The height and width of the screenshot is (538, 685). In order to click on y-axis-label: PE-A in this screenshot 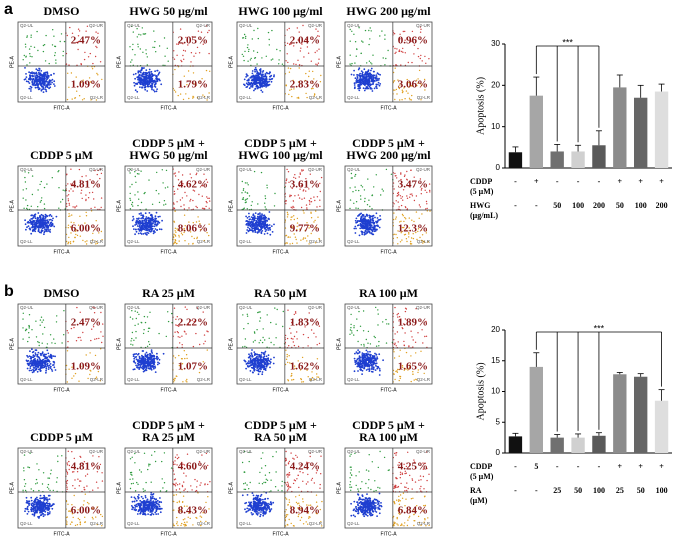, I will do `click(12, 344)`.